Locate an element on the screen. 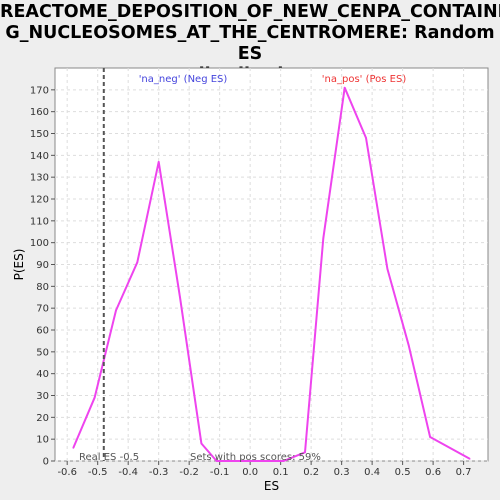  x-tick-label: -0.1 is located at coordinates (220, 472).